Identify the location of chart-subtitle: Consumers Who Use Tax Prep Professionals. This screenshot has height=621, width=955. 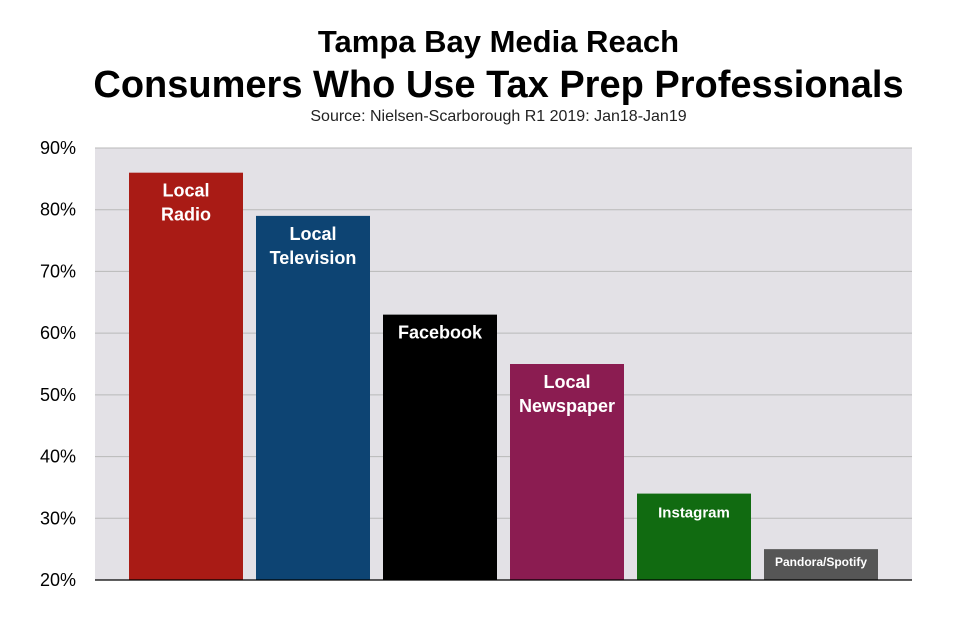
(498, 85).